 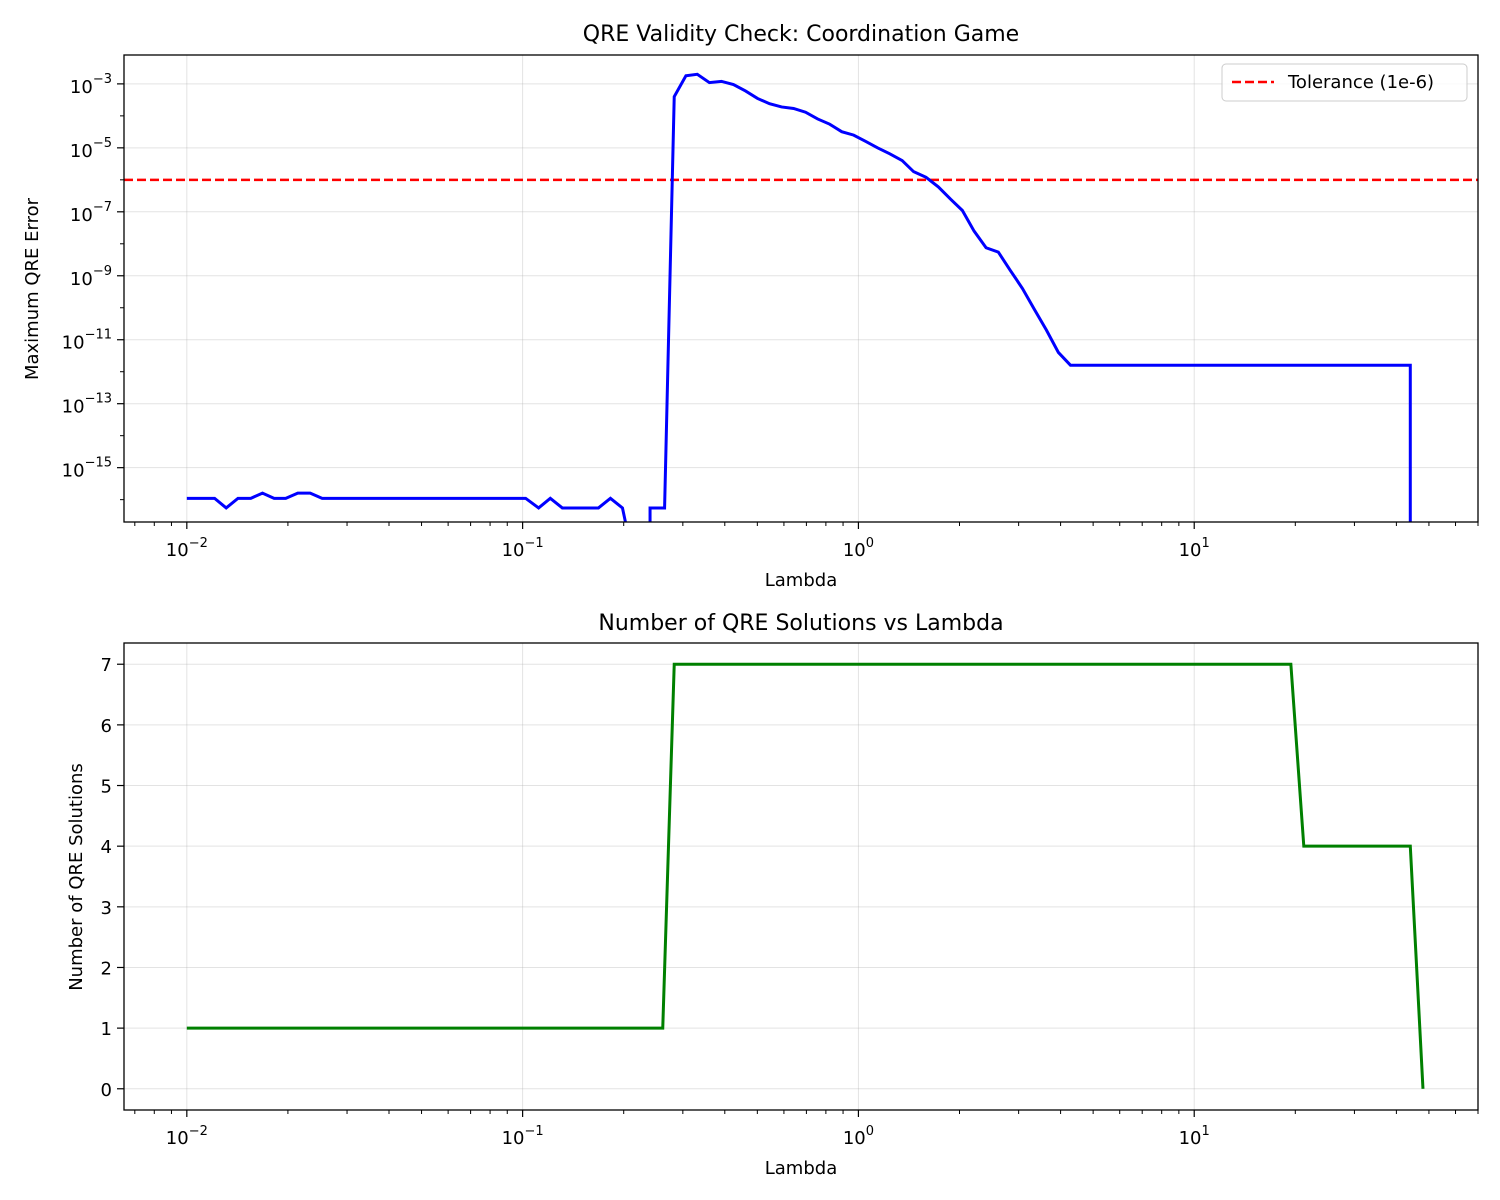 What do you see at coordinates (800, 623) in the screenshot?
I see `chart-title: Number of QRE Solutions vs Lambda` at bounding box center [800, 623].